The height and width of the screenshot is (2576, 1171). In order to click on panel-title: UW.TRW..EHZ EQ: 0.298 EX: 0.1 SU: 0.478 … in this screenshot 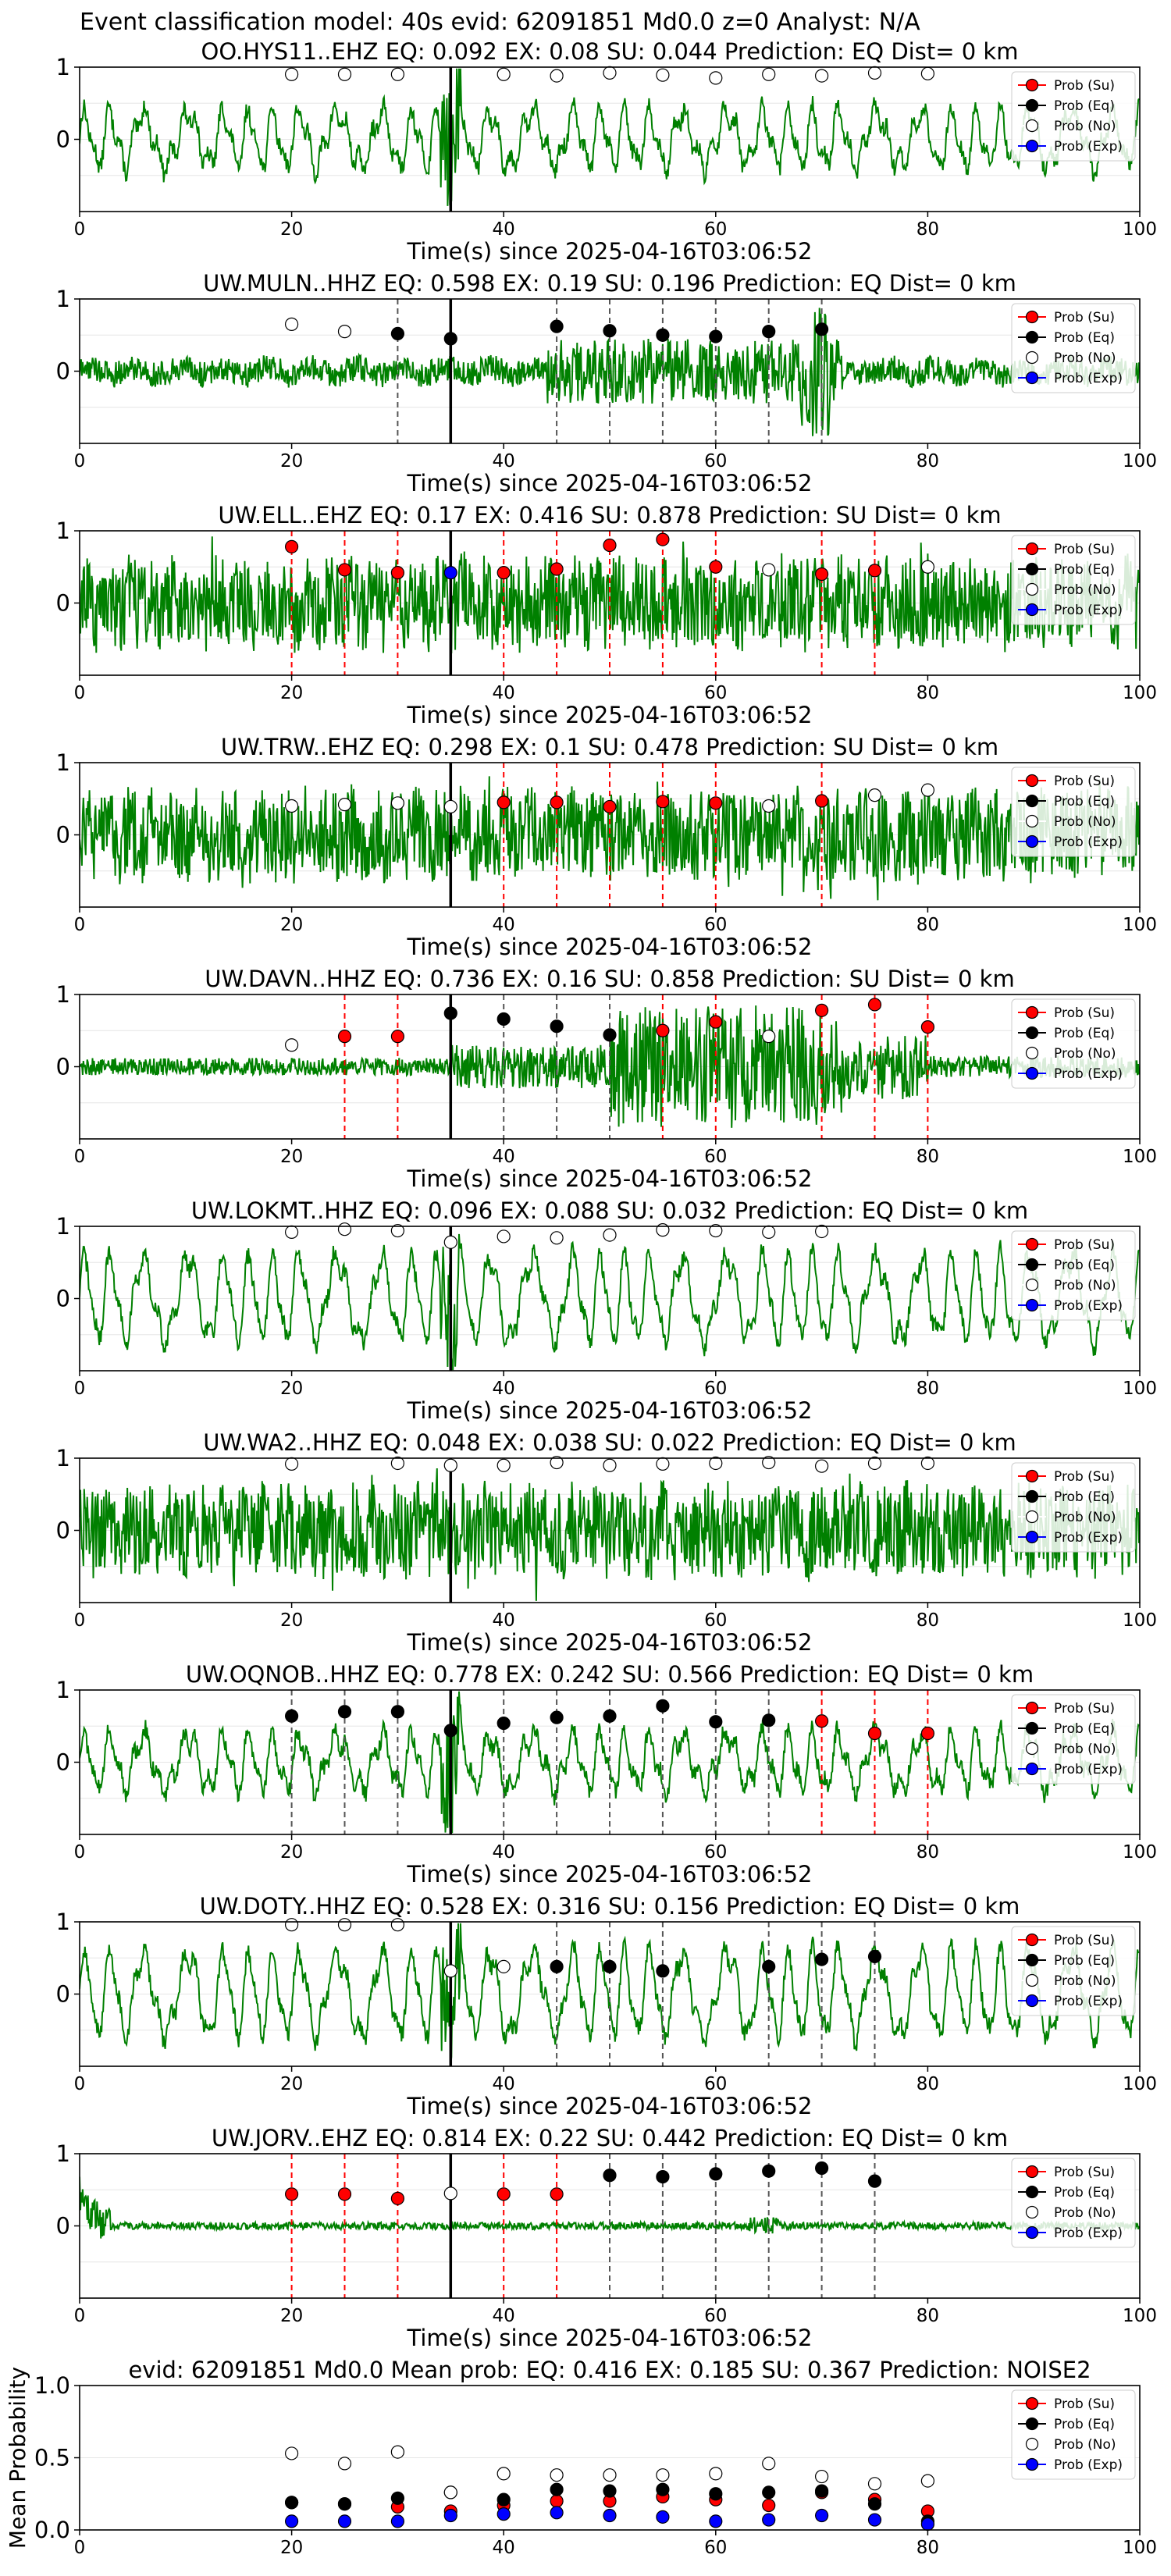, I will do `click(609, 747)`.